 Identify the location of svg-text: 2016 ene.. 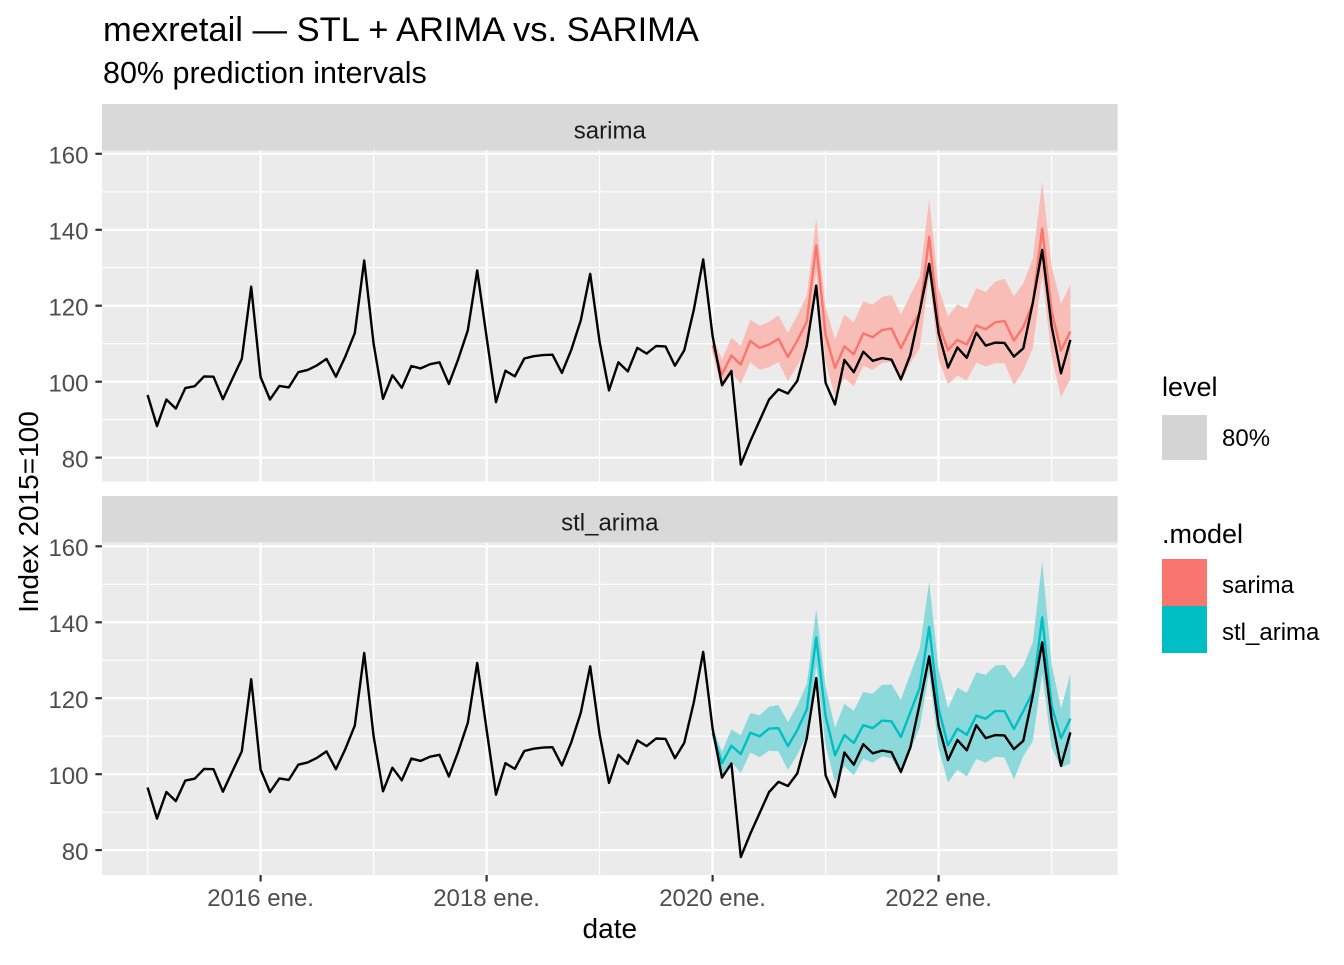
(260, 898).